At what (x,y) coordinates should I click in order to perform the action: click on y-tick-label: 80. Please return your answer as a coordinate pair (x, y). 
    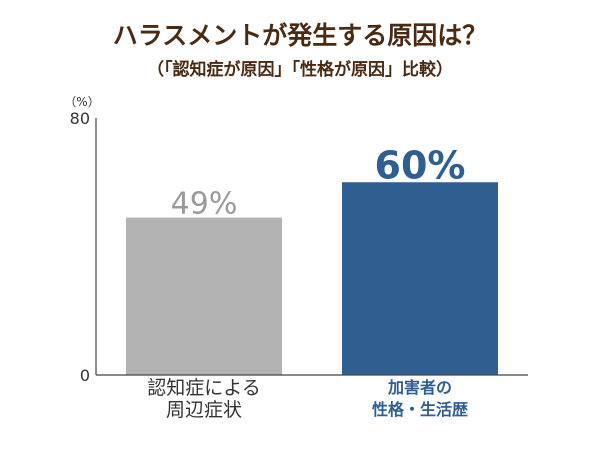
    Looking at the image, I should click on (80, 118).